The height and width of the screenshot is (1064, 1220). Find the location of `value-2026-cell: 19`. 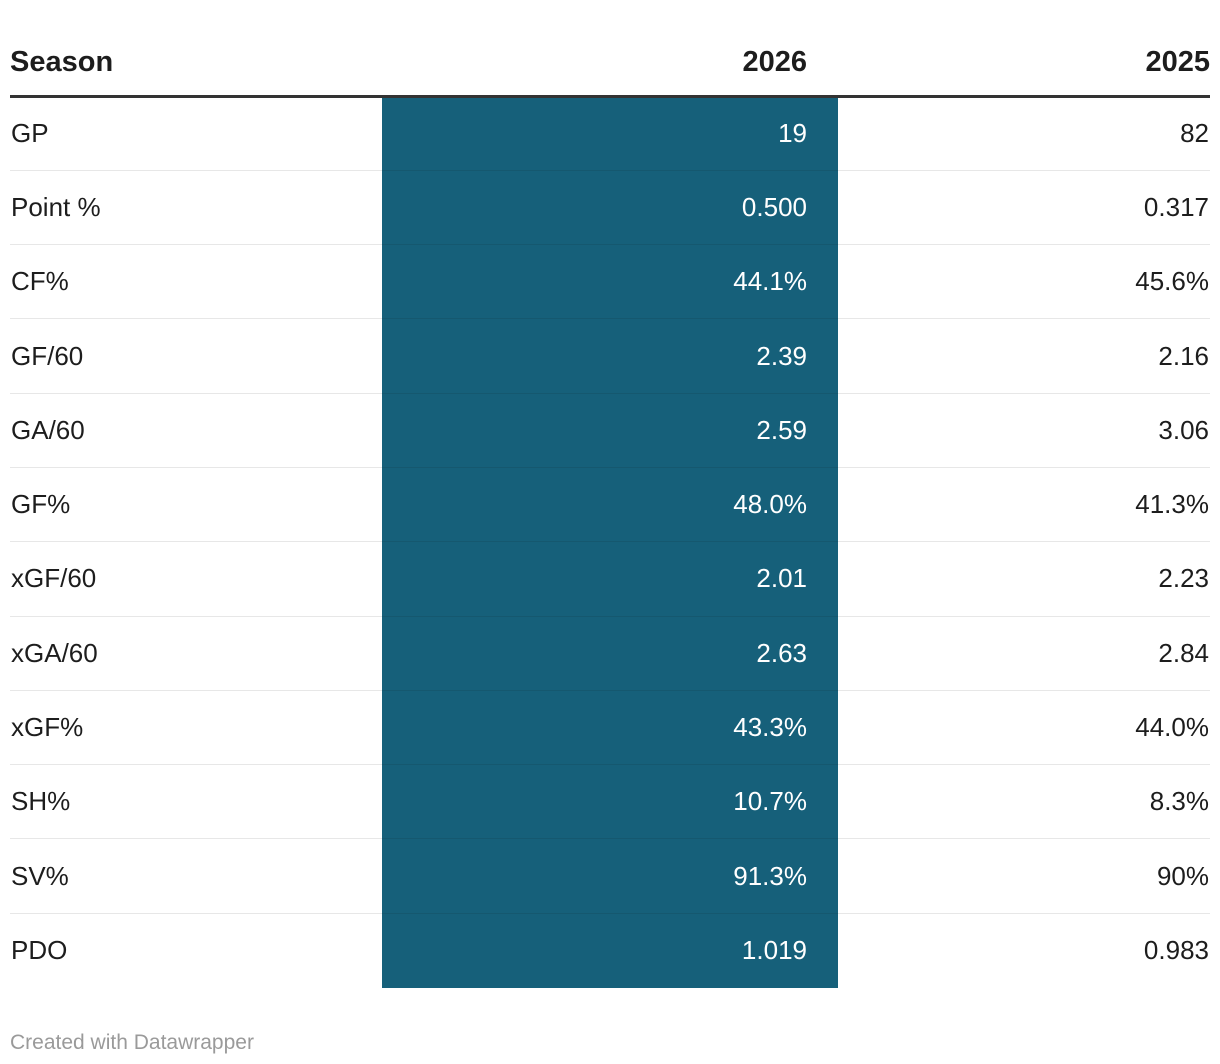

value-2026-cell: 19 is located at coordinates (610, 133).